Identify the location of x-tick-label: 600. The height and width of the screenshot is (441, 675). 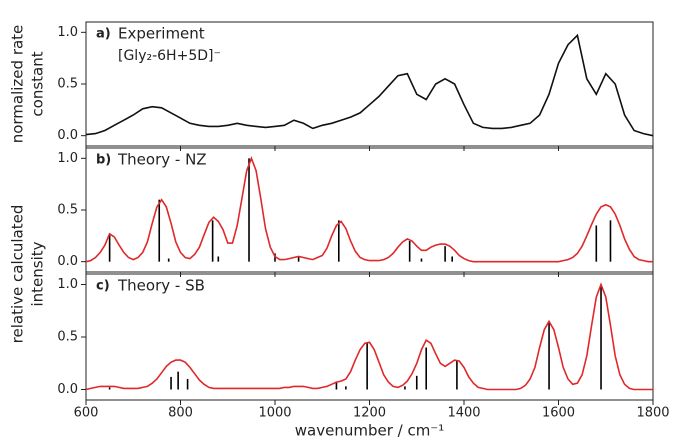
(86, 413).